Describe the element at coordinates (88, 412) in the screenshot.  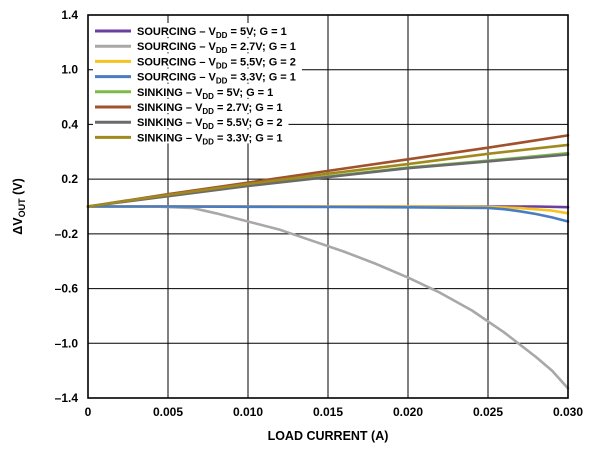
I see `x-tick-label: 0` at that location.